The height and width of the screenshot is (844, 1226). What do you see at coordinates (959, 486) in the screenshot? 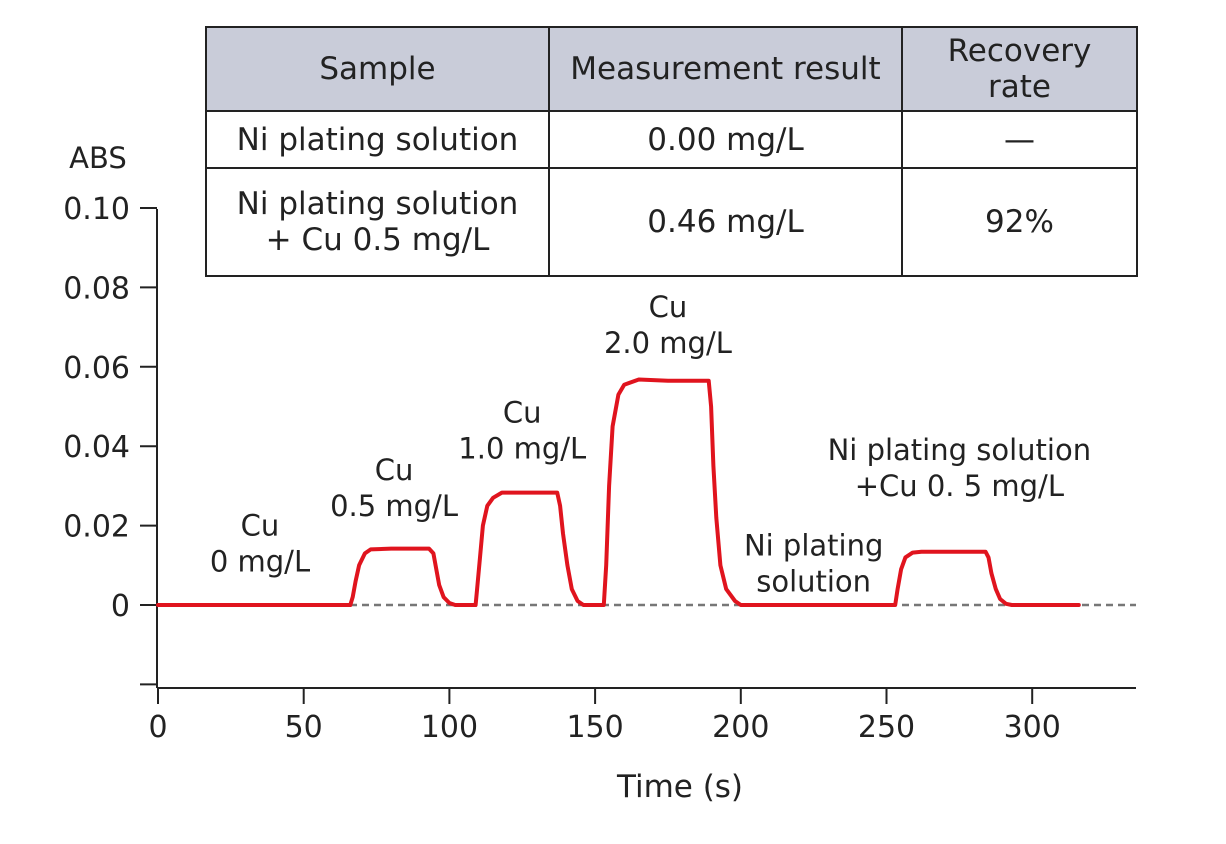
I see `peak-annotation: +Cu 0. 5 mg/L` at bounding box center [959, 486].